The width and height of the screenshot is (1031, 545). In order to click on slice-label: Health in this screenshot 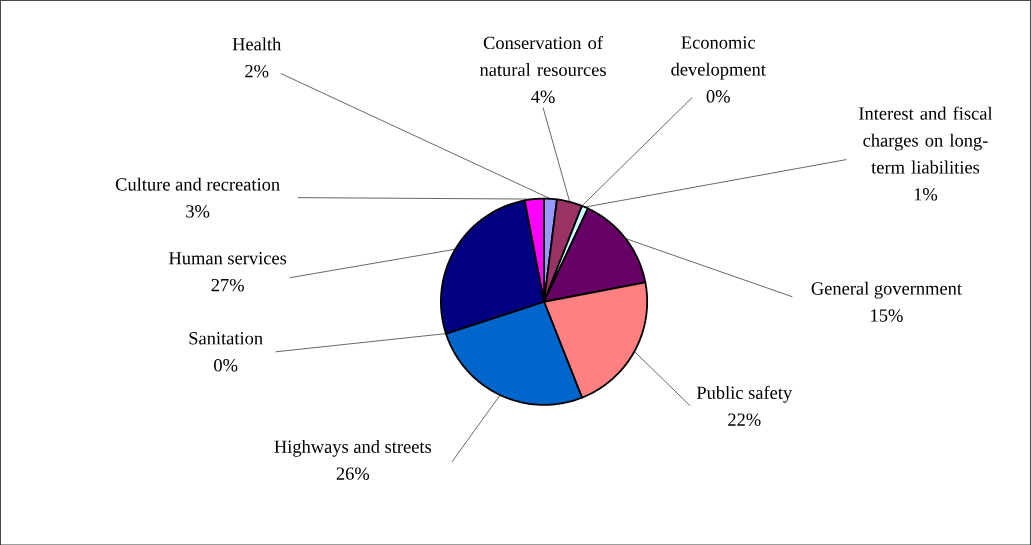, I will do `click(257, 44)`.